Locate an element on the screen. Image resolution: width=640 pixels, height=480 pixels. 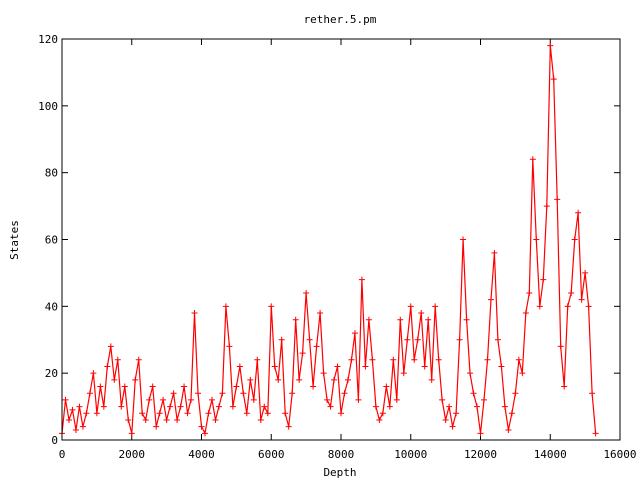
x-tick-label: 8000 is located at coordinates (341, 454).